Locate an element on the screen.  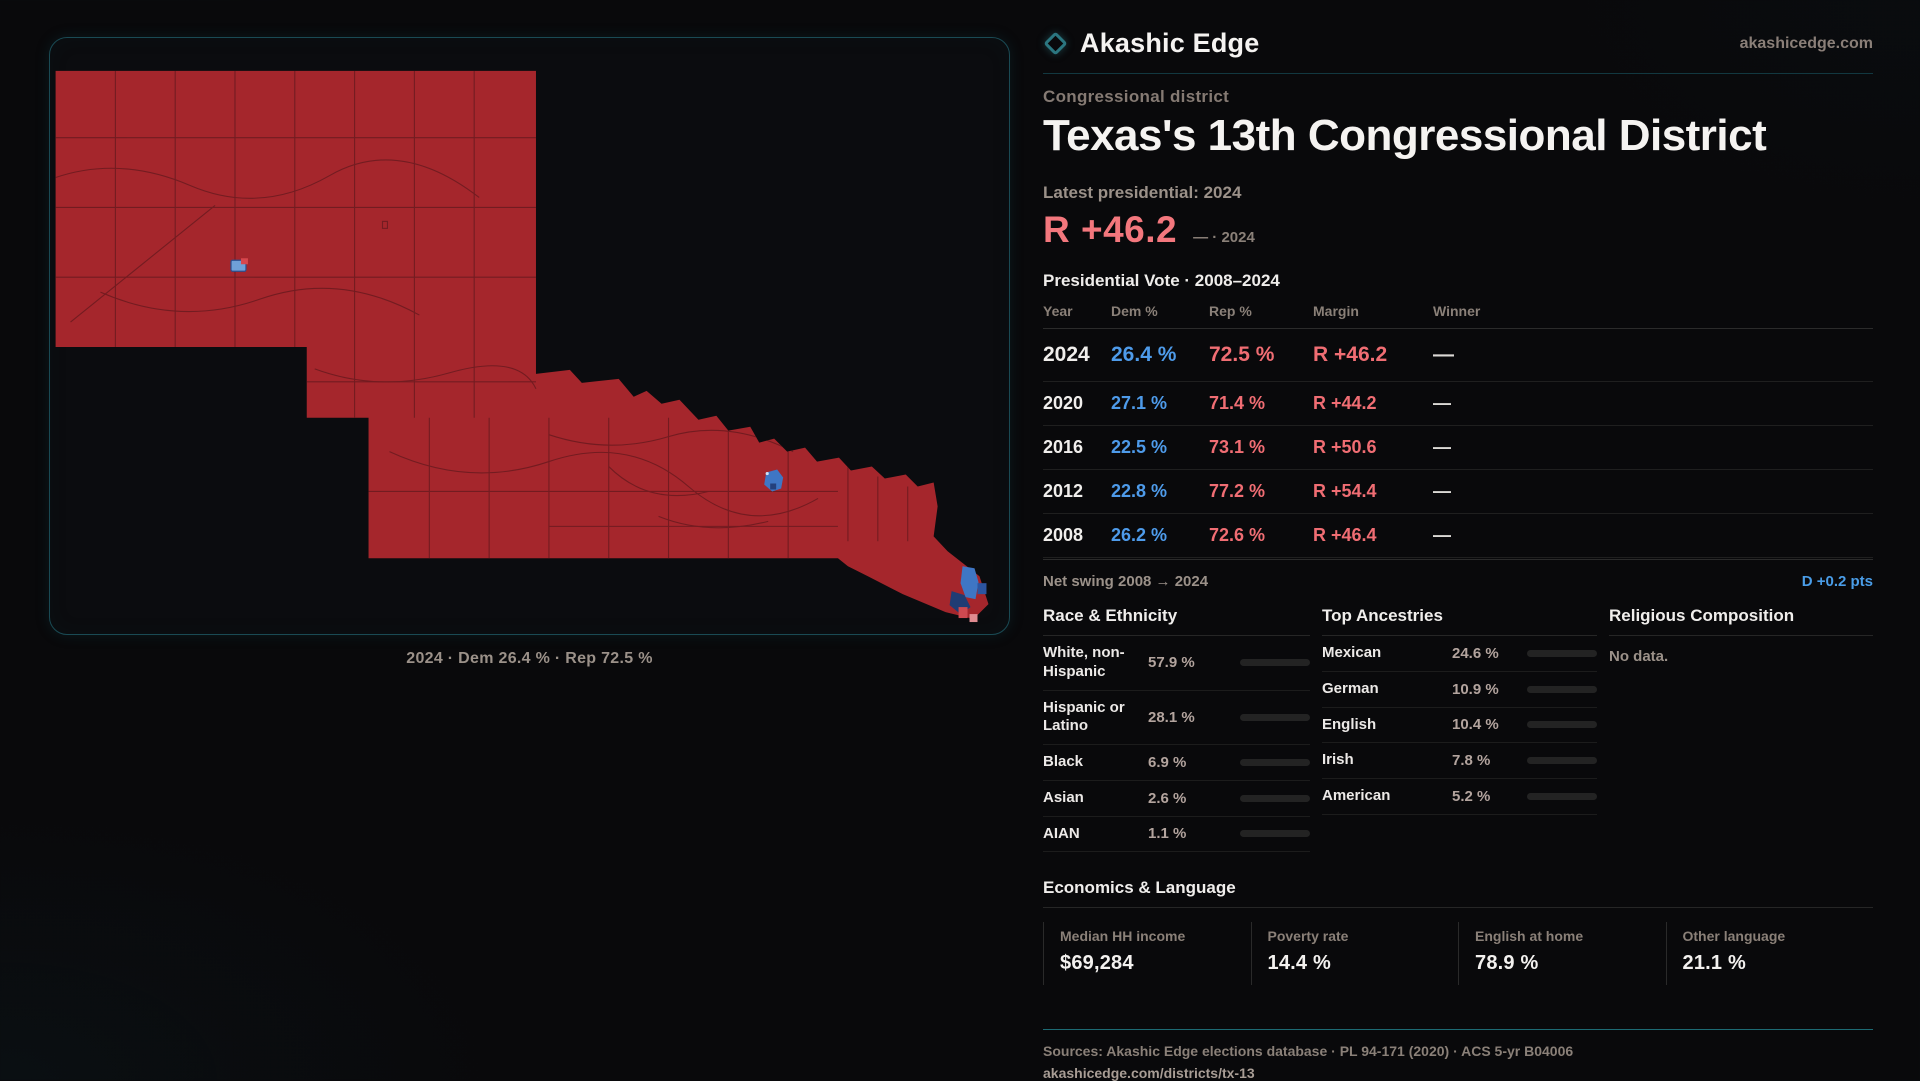
stat-row: AIAN 1.1 % is located at coordinates (1176, 835).